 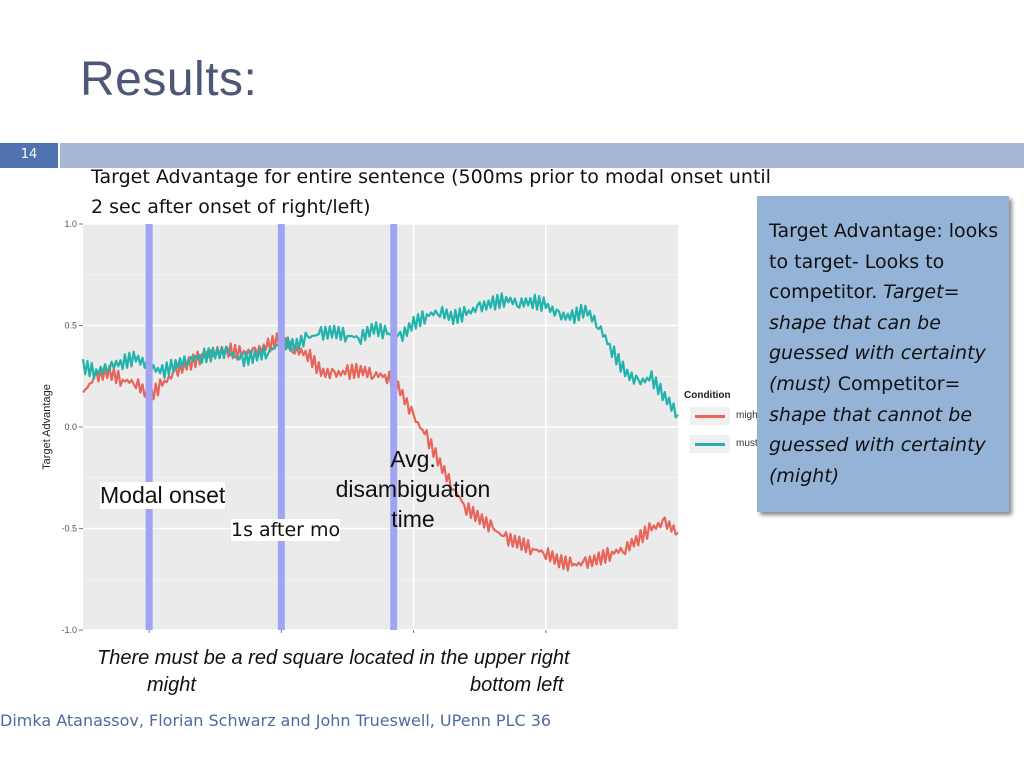 What do you see at coordinates (891, 383) in the screenshot?
I see `note-line-3-start: Competitor` at bounding box center [891, 383].